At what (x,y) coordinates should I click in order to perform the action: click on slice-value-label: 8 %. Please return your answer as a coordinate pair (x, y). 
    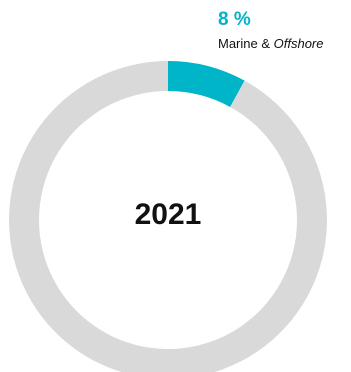
    Looking at the image, I should click on (234, 19).